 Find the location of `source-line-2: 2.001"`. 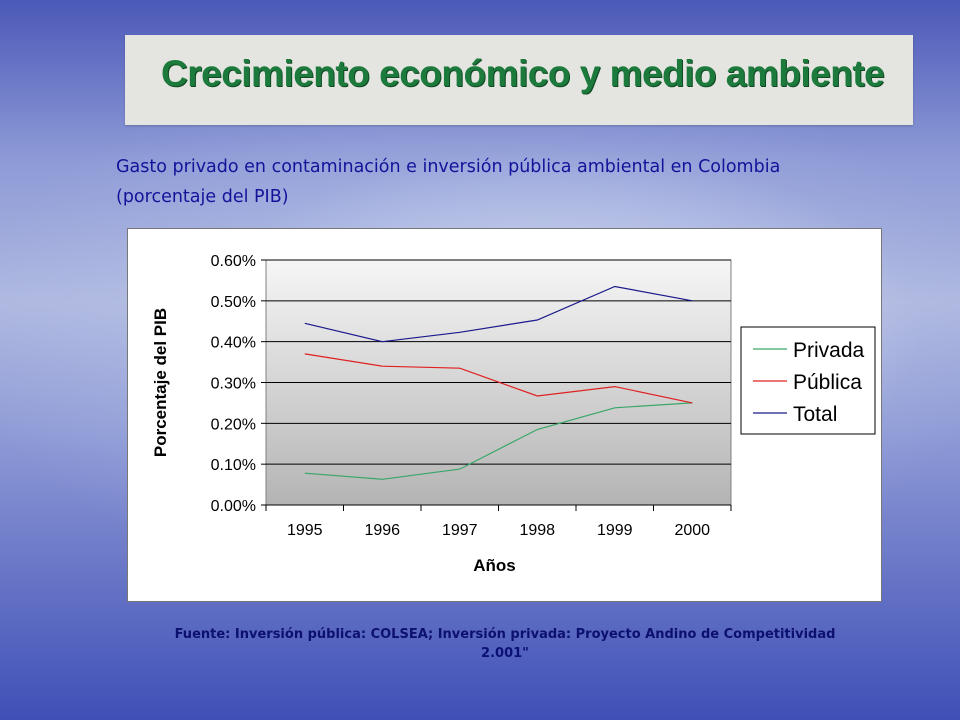

source-line-2: 2.001" is located at coordinates (505, 653).